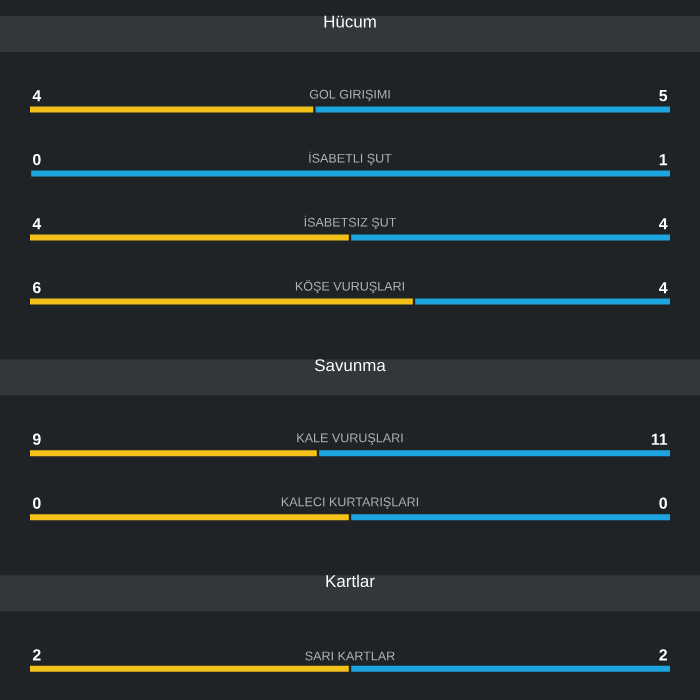  Describe the element at coordinates (350, 21) in the screenshot. I see `text: Hücum` at that location.